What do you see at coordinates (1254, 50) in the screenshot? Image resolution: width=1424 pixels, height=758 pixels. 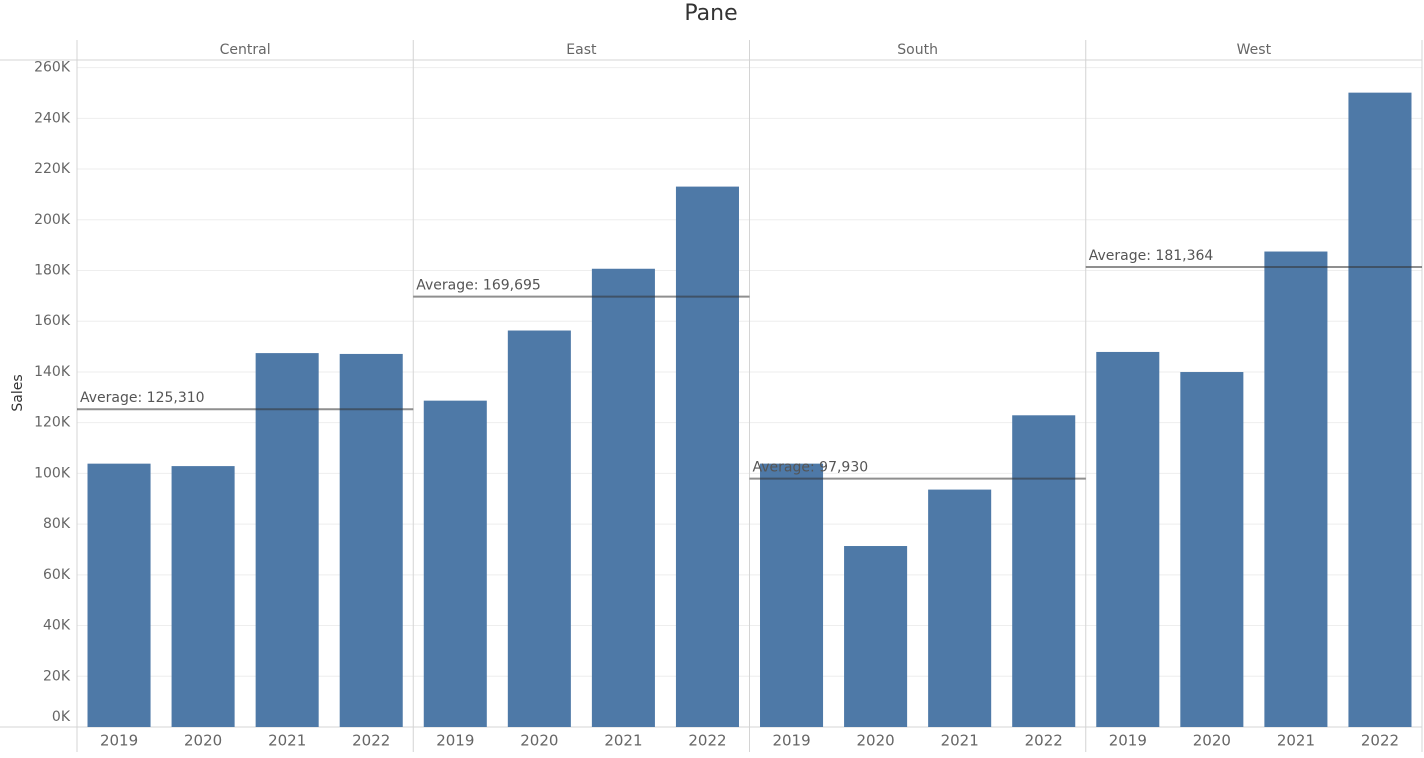 I see `facet-label: West` at bounding box center [1254, 50].